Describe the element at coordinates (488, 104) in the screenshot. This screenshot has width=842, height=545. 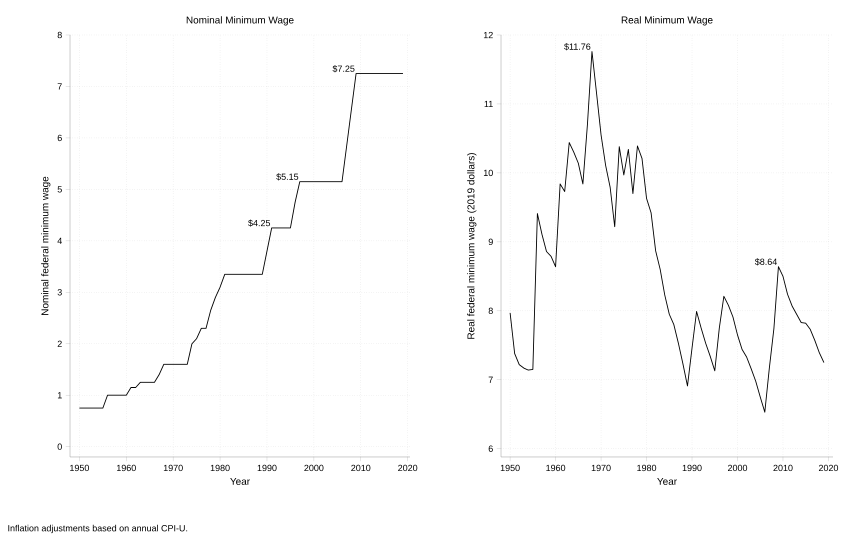
I see `y-tick-label: 11` at that location.